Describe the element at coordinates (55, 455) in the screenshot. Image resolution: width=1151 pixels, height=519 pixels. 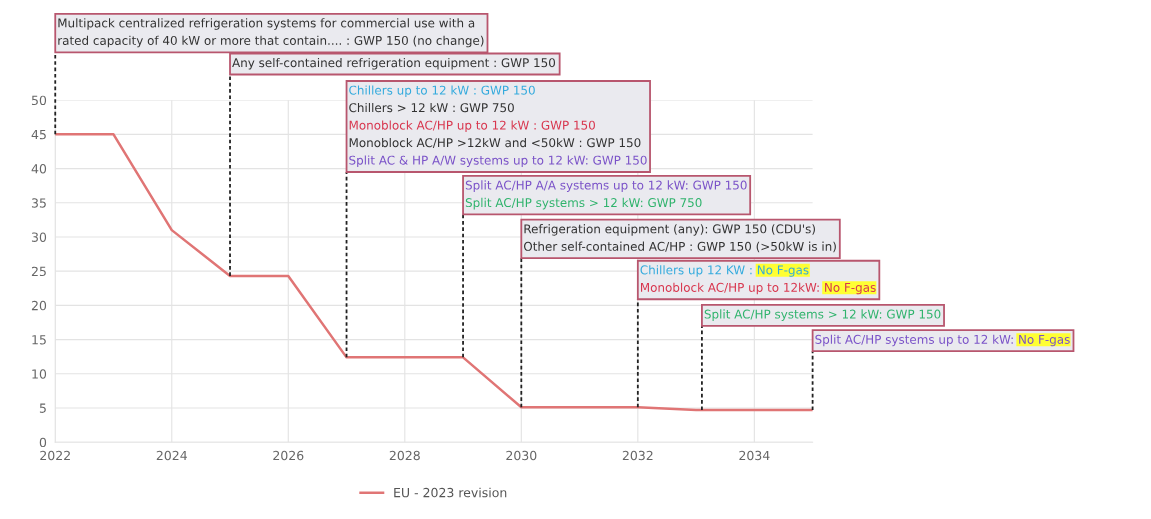
I see `x-tick-label: 2022` at that location.